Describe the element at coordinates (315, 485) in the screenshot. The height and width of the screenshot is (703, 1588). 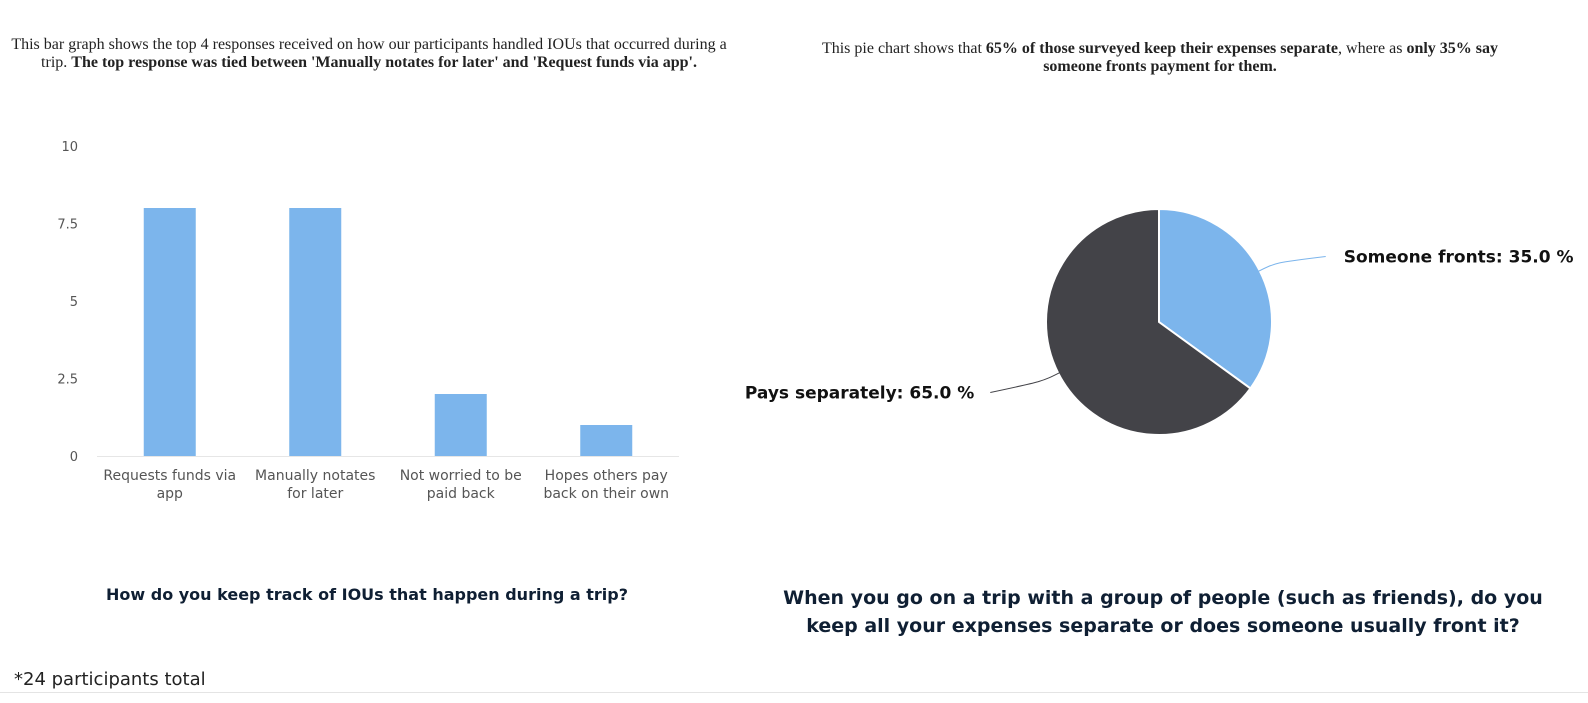
I see `x-category-label: Manually notates for later` at that location.